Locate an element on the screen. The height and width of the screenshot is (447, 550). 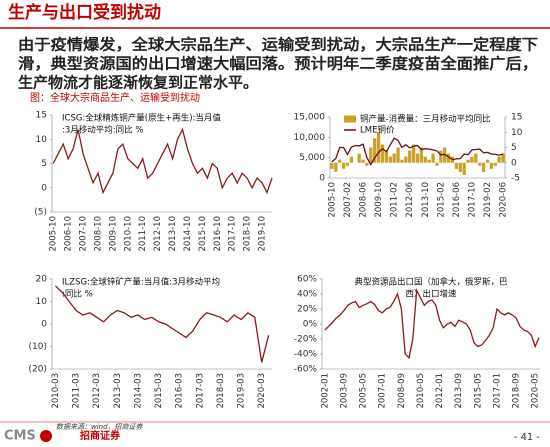
x-tick-label: 2010-05 is located at coordinates (421, 391).